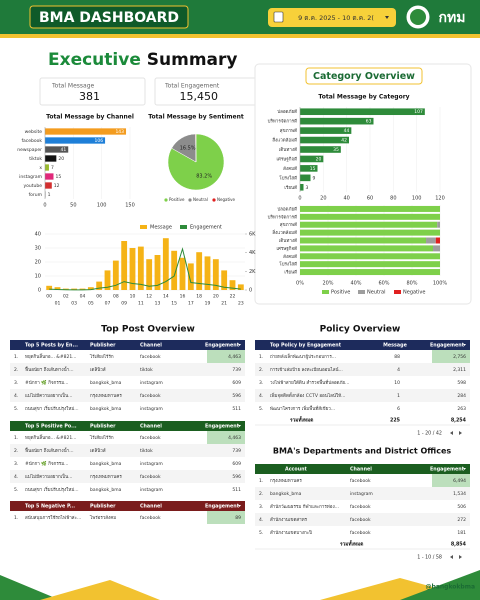  What do you see at coordinates (252, 272) in the screenshot?
I see `y2-tick-label: 2K` at bounding box center [252, 272].